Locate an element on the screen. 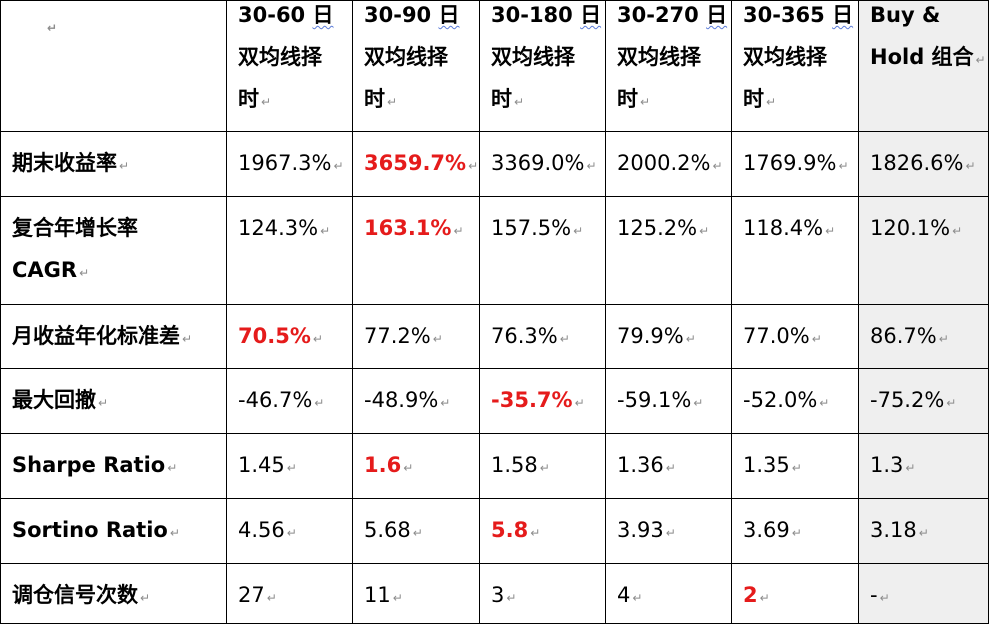  row-label-cell: Sortino Ratio ↵ is located at coordinates (113, 531).